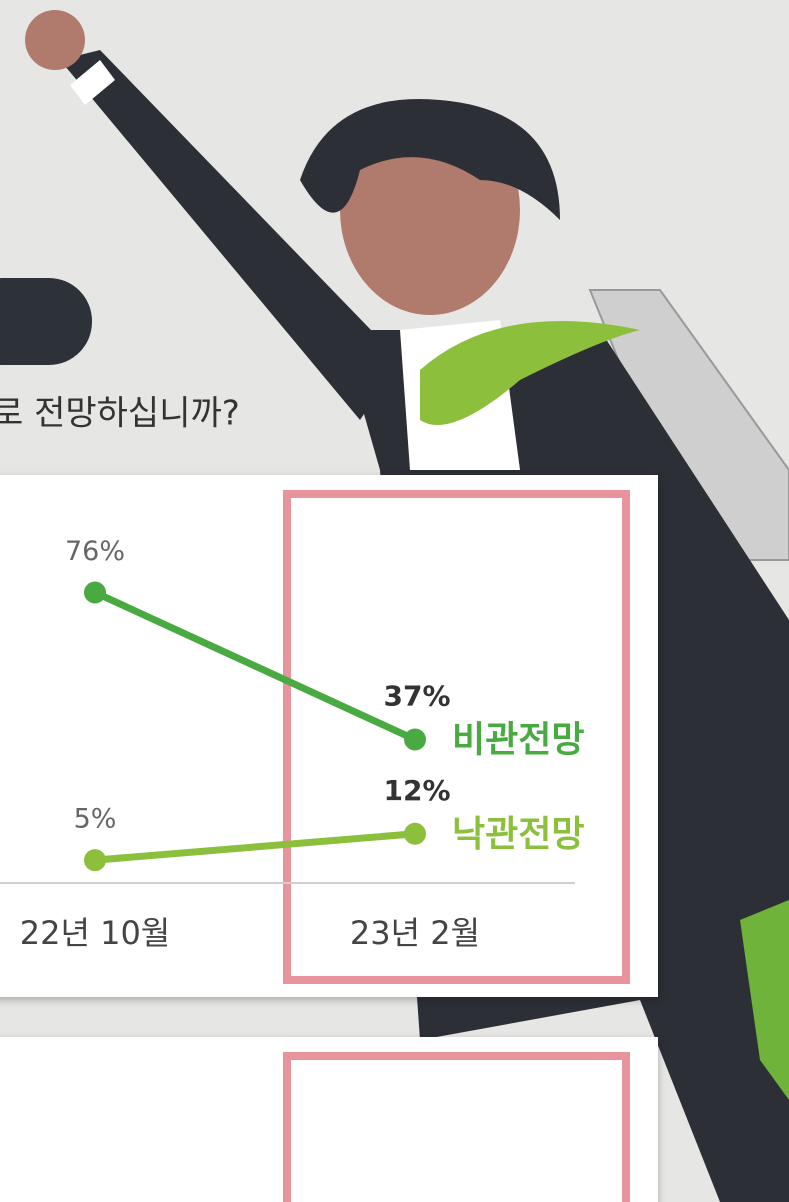  What do you see at coordinates (415, 933) in the screenshot?
I see `x-tick-label: 23년 2월` at bounding box center [415, 933].